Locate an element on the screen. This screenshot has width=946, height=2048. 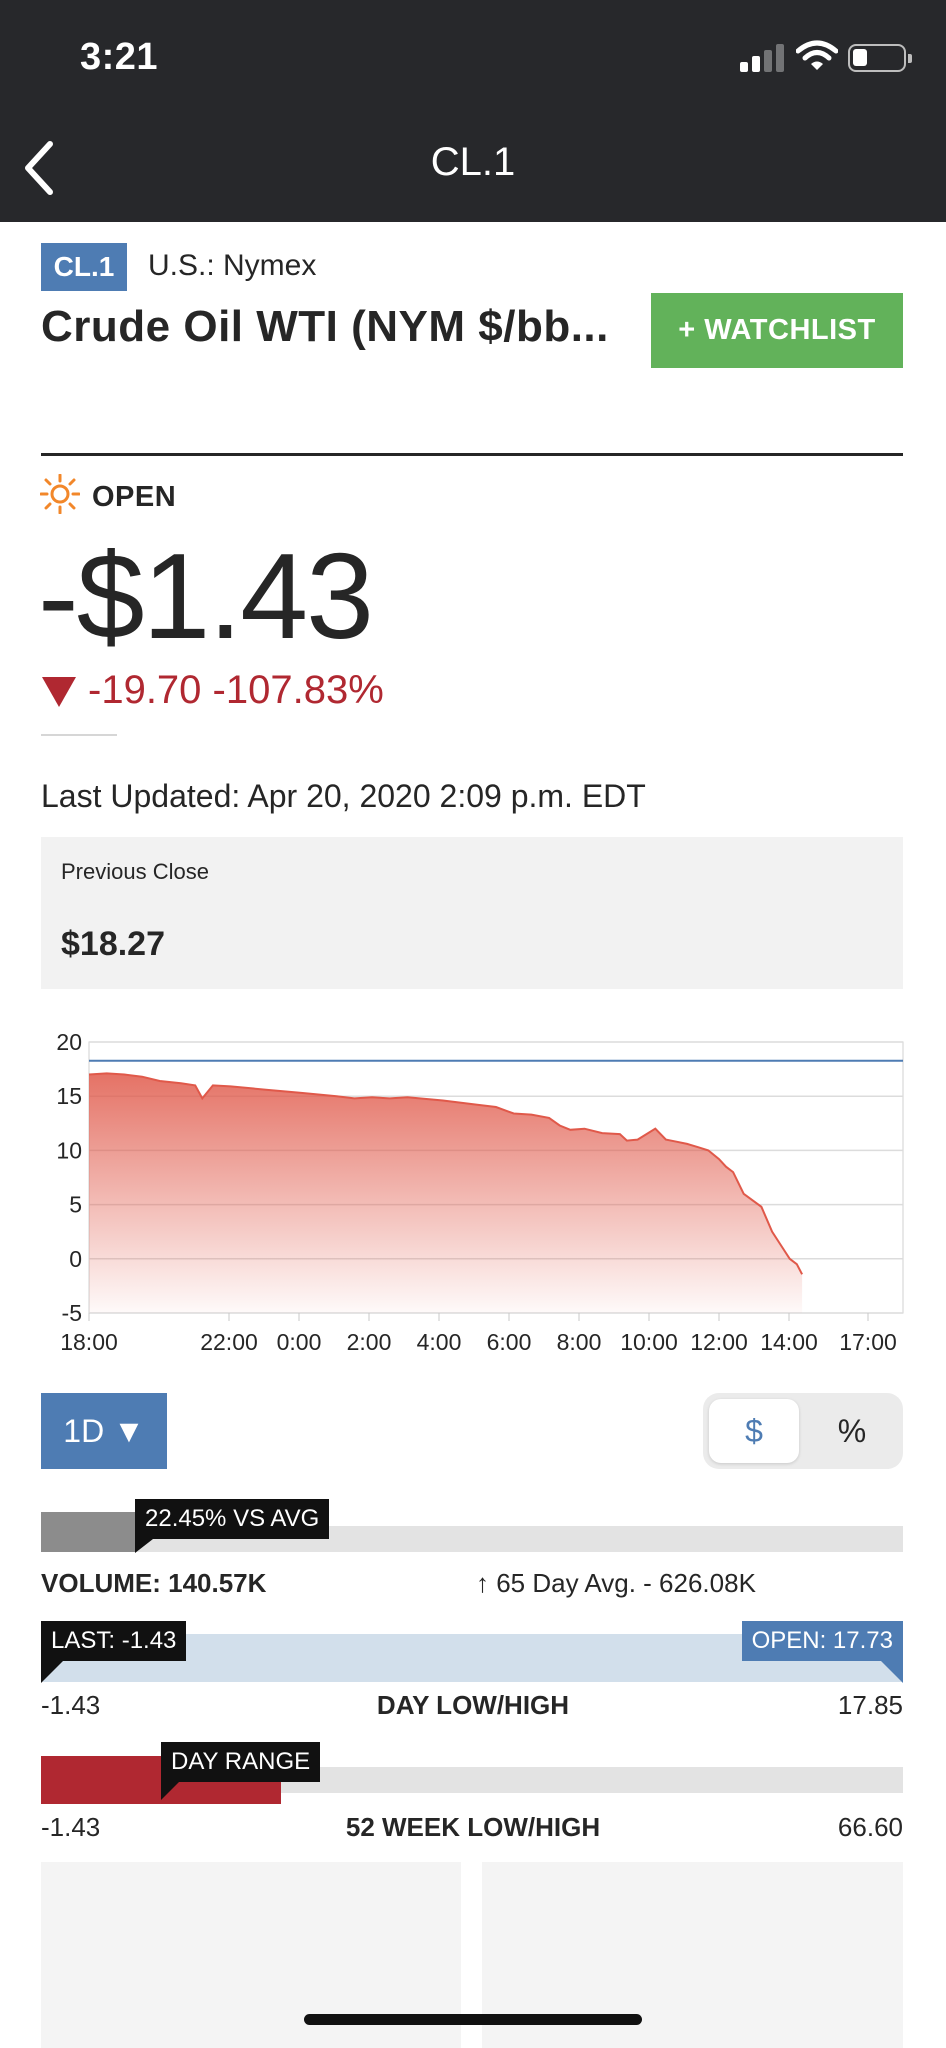
x-tick-label: 4:00 is located at coordinates (439, 1342).